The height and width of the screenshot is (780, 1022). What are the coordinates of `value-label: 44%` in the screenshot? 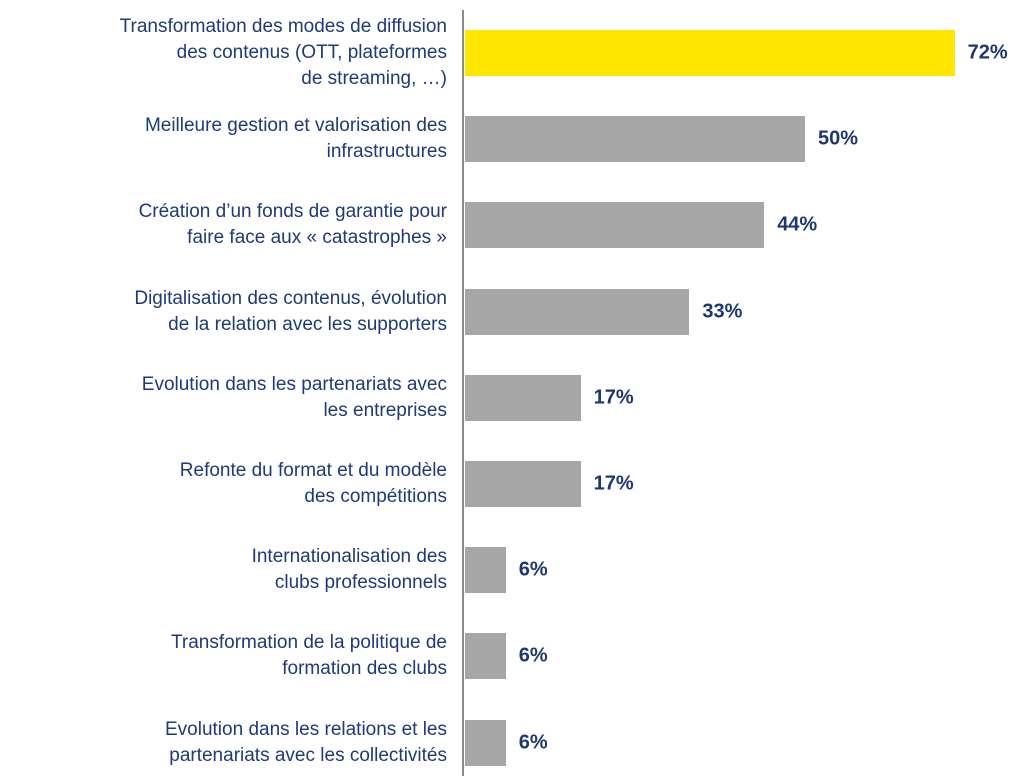 It's located at (797, 224).